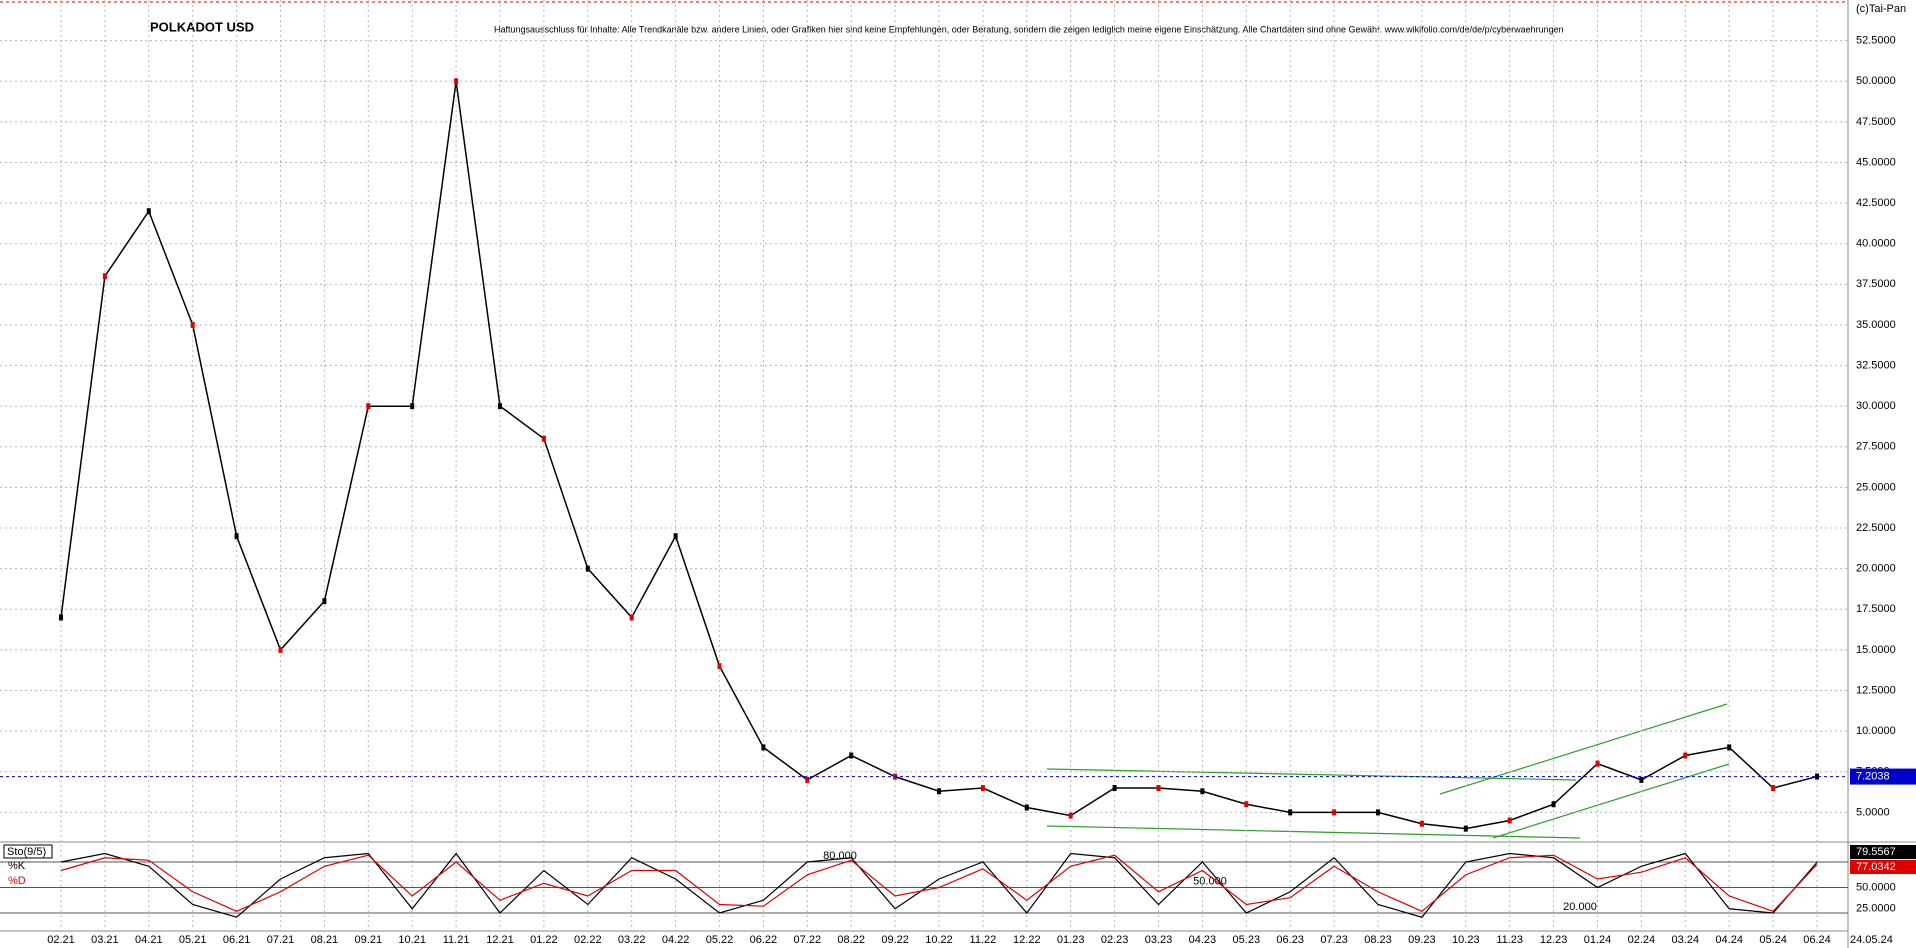 This screenshot has width=1916, height=948. I want to click on x-tick-label: 05.22, so click(720, 940).